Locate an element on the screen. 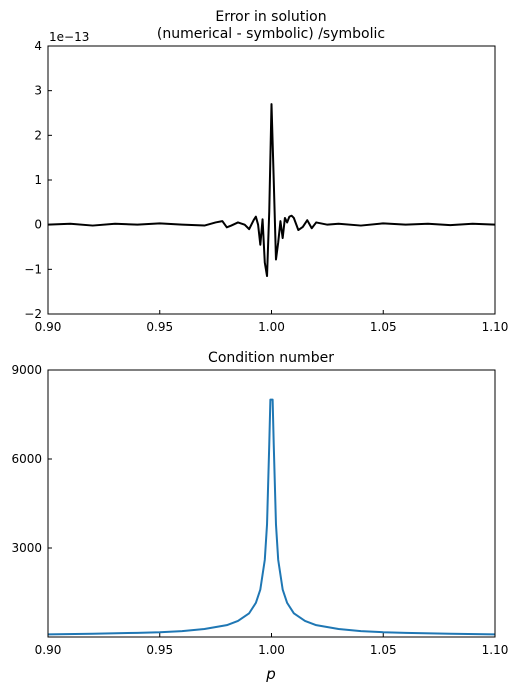 Image resolution: width=519 pixels, height=692 pixels. error-ytick-label: 4 is located at coordinates (38, 46).